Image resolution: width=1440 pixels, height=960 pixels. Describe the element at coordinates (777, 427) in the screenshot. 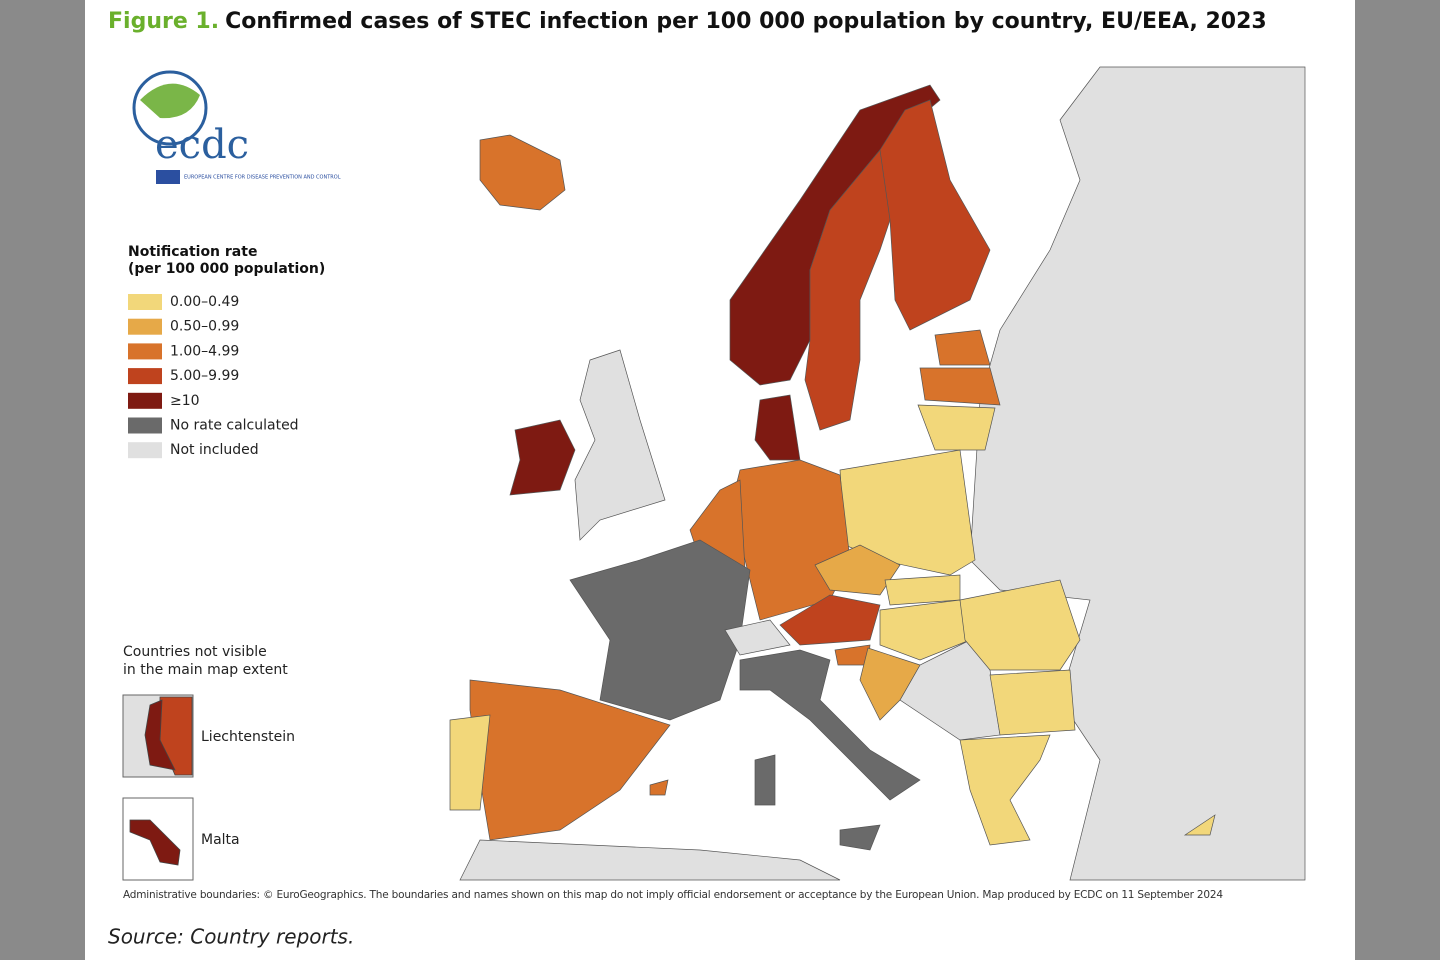

I see `denmark` at that location.